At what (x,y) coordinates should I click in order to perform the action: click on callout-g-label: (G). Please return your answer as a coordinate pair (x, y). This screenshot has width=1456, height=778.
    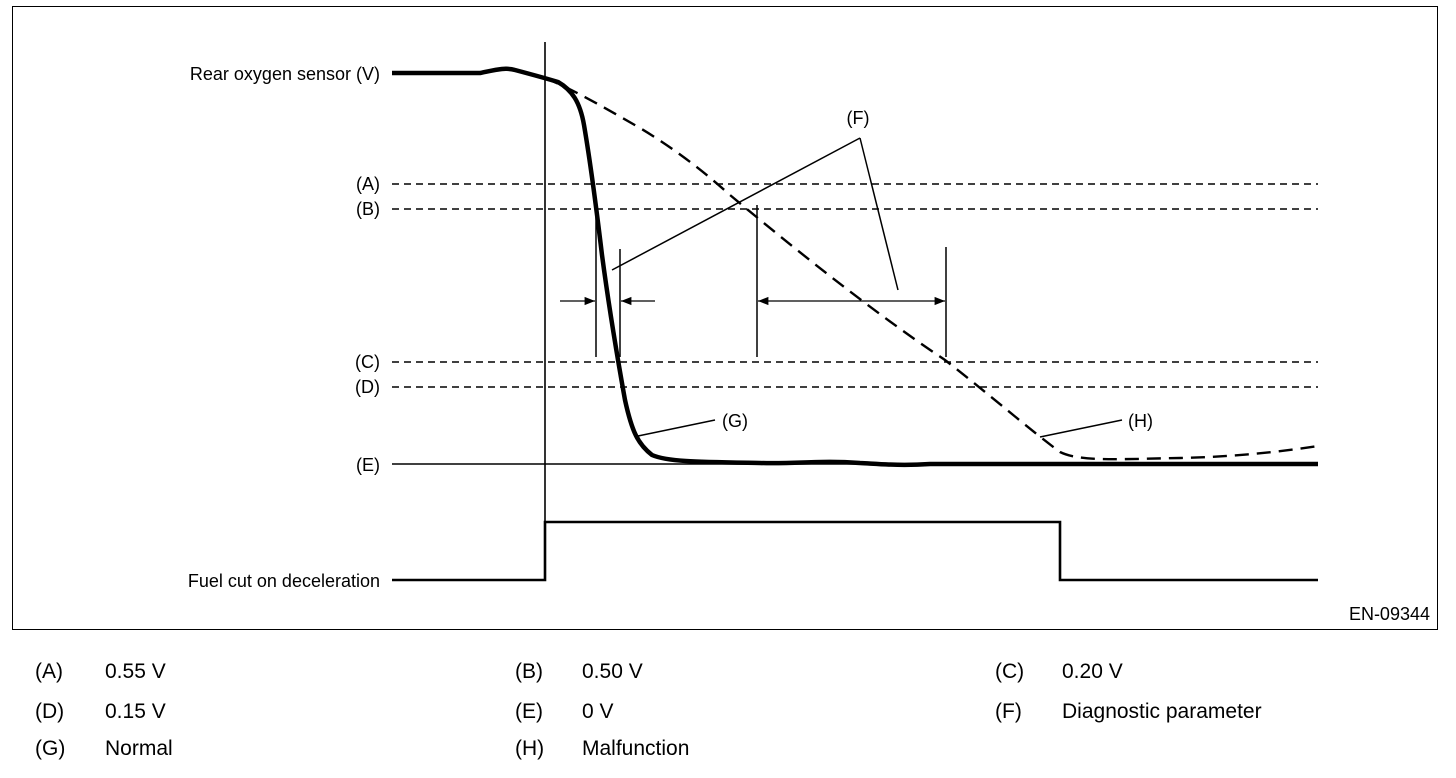
    Looking at the image, I should click on (735, 421).